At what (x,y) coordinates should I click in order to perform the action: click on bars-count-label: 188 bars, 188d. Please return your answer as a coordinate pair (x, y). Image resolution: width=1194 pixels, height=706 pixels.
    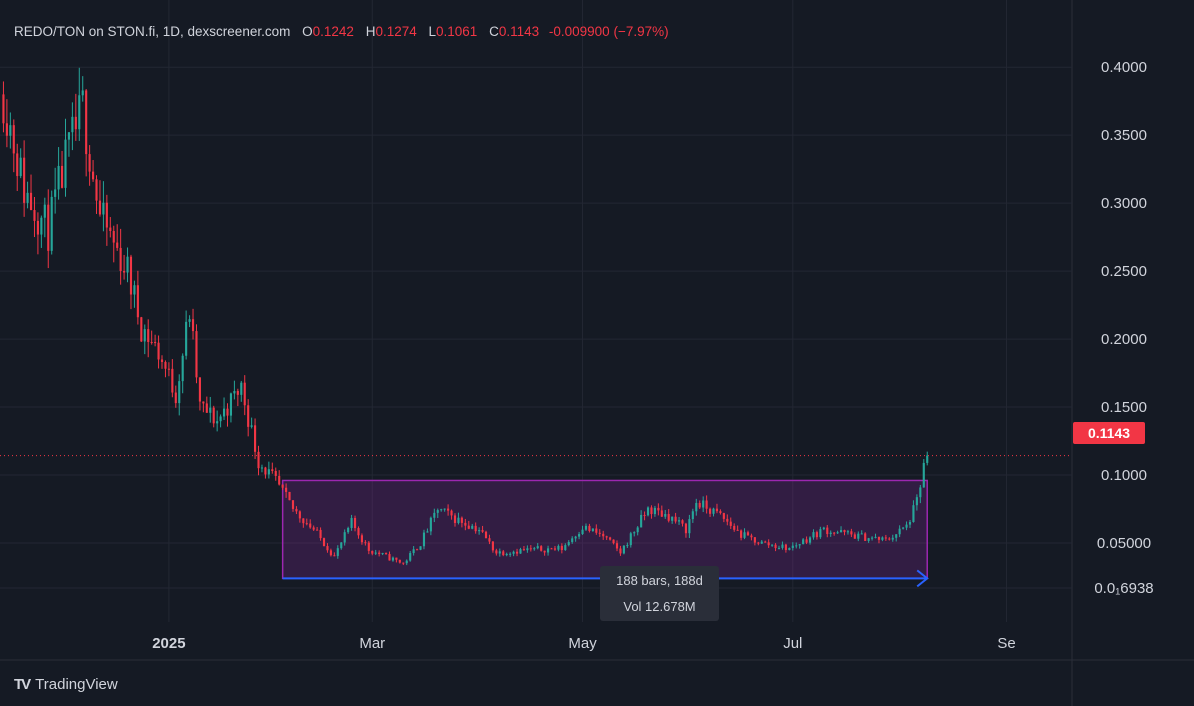
    Looking at the image, I should click on (659, 580).